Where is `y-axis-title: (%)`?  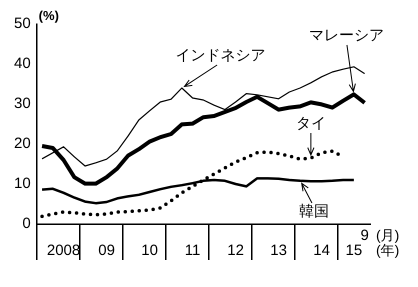
y-axis-title: (%) is located at coordinates (48, 16).